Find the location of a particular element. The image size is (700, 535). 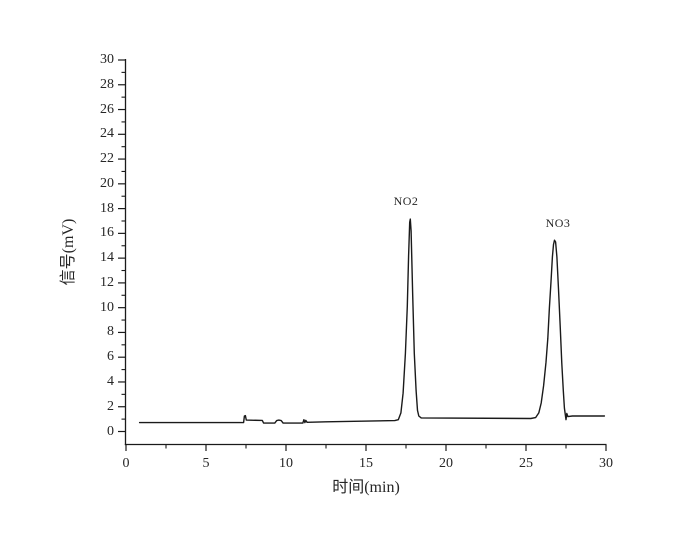

x-tick-label-25: 25 is located at coordinates (526, 463).